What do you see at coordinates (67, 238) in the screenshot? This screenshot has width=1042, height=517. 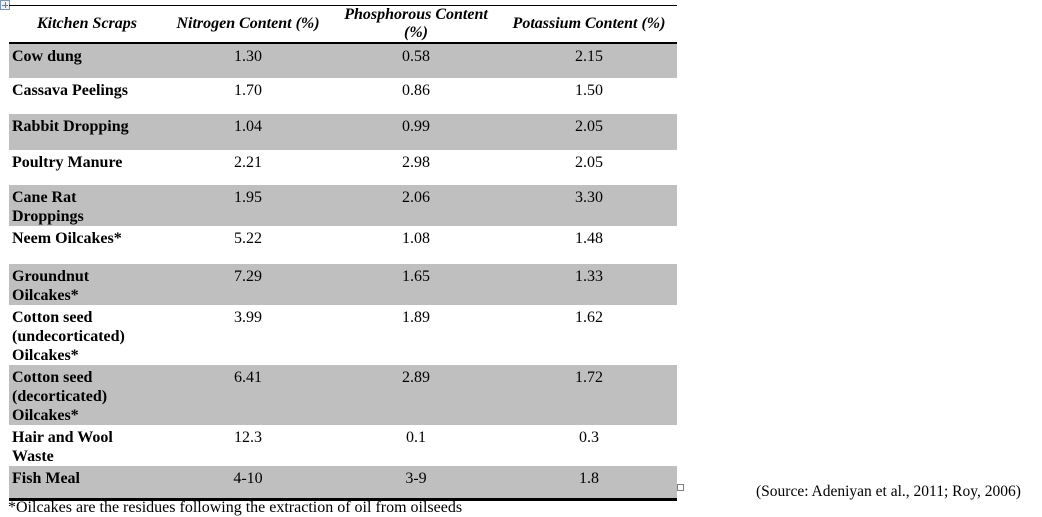 I see `scrap-name-cell: Neem Oilcakes*` at bounding box center [67, 238].